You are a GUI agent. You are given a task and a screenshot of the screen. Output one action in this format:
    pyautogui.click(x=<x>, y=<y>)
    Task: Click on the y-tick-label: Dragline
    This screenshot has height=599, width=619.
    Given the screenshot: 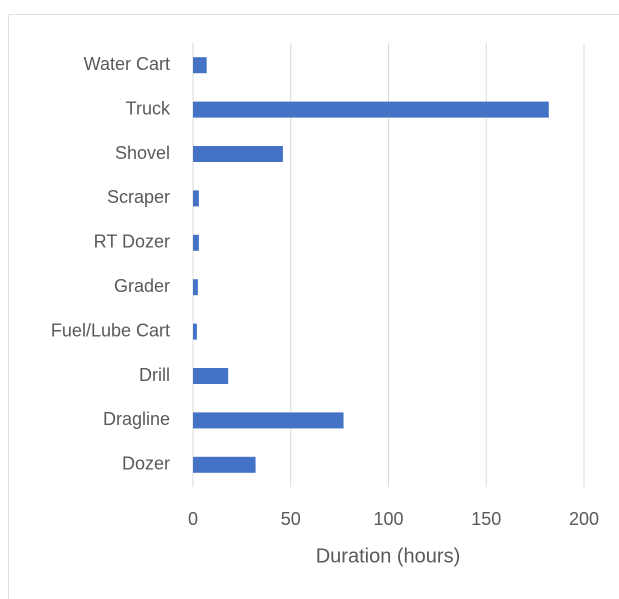 What is the action you would take?
    pyautogui.click(x=136, y=419)
    